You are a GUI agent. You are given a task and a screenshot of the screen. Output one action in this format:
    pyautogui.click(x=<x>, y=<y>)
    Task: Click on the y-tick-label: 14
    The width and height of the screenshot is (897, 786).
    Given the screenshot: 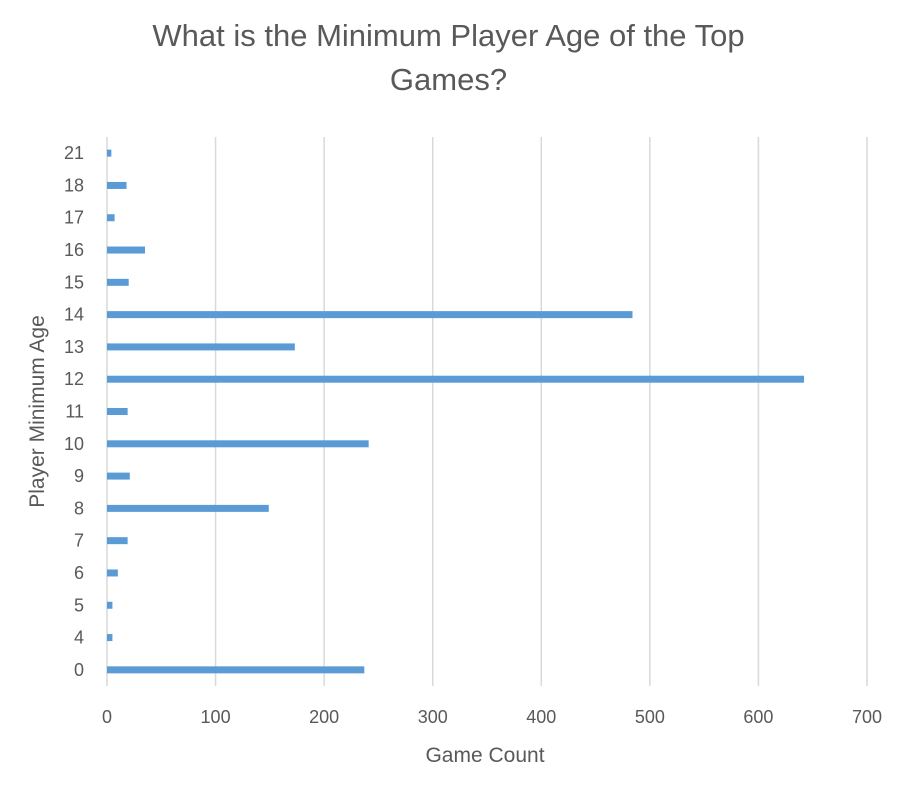 What is the action you would take?
    pyautogui.click(x=74, y=315)
    